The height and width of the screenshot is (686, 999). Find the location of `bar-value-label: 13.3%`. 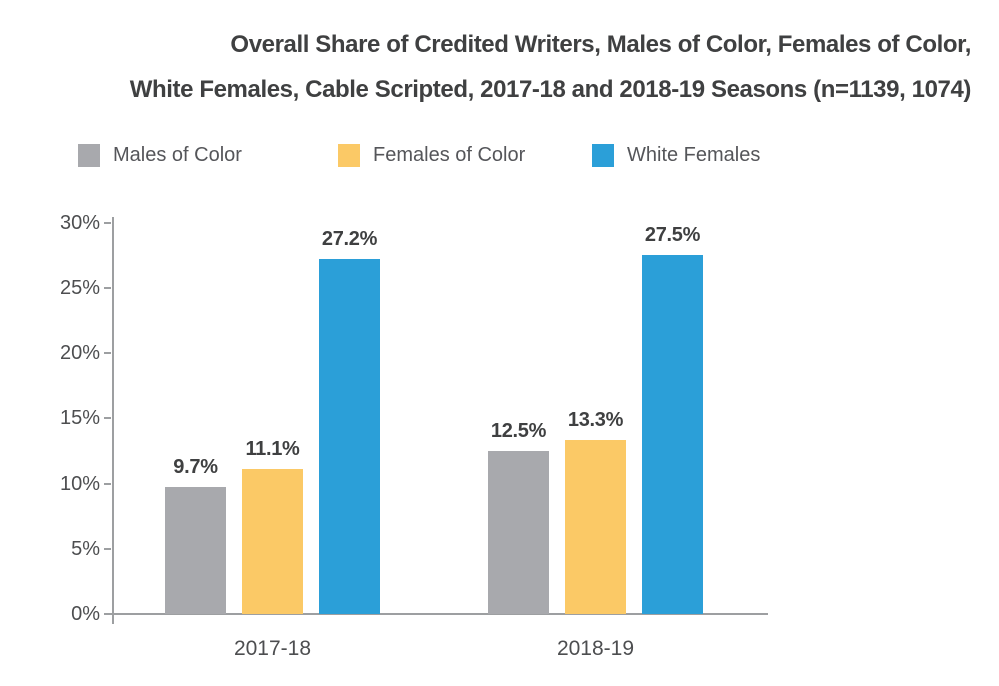

bar-value-label: 13.3% is located at coordinates (595, 420).